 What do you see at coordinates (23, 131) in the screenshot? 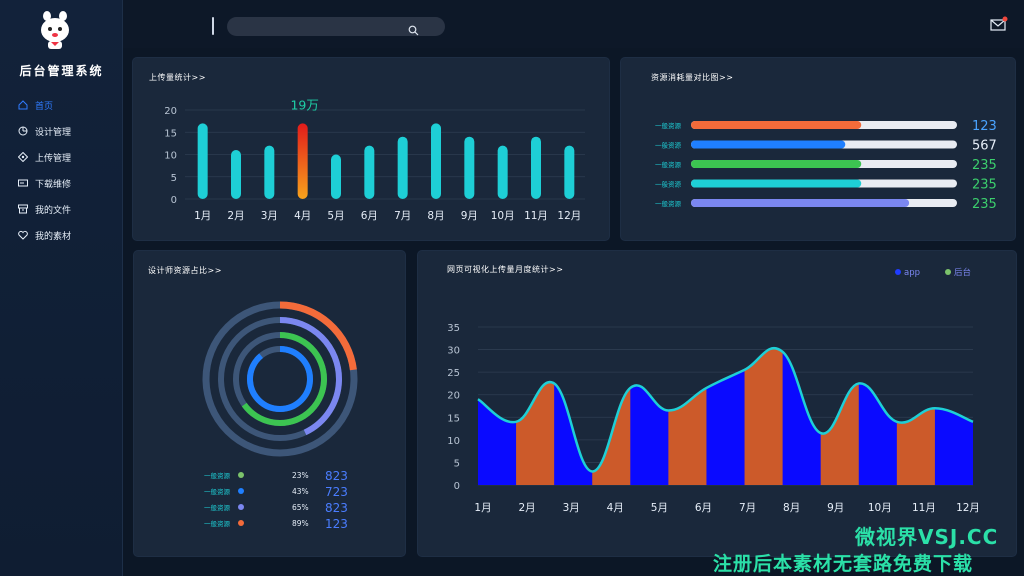
I see `pie-icon` at bounding box center [23, 131].